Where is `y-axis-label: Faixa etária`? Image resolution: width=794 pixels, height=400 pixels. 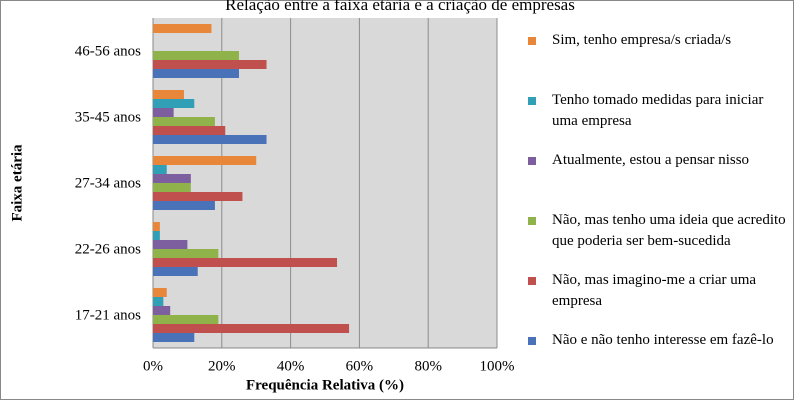 y-axis-label: Faixa etária is located at coordinates (17, 183).